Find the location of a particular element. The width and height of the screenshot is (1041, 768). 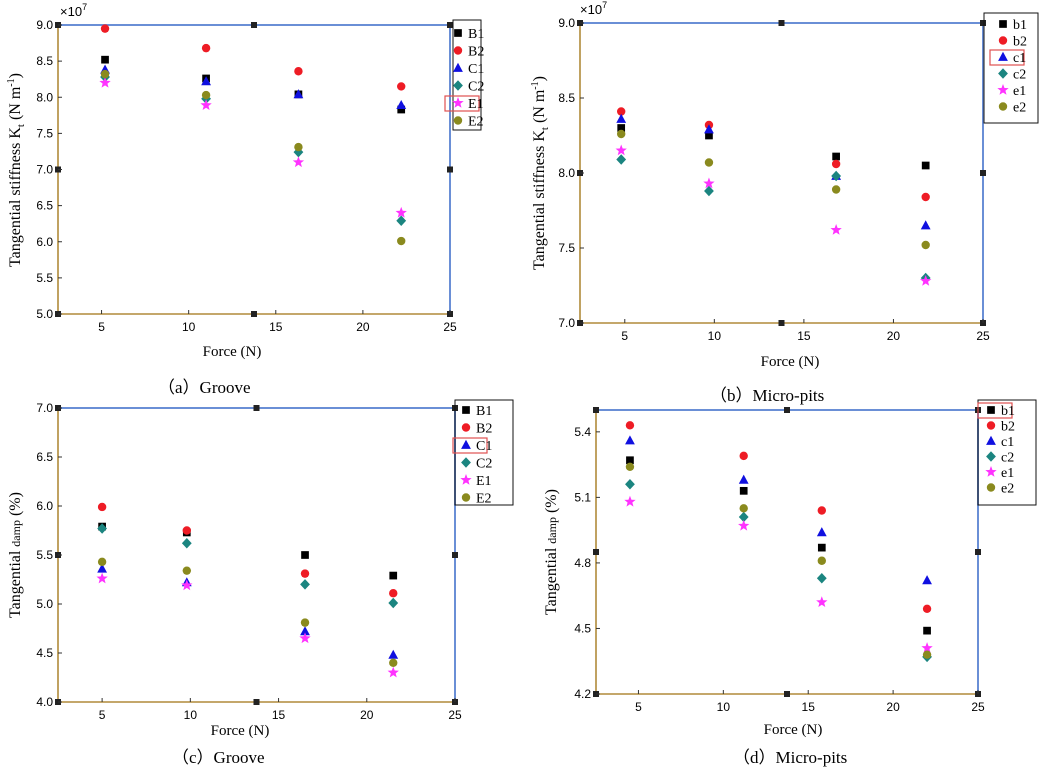

caption-b: （b）Micro-pits is located at coordinates (767, 395).